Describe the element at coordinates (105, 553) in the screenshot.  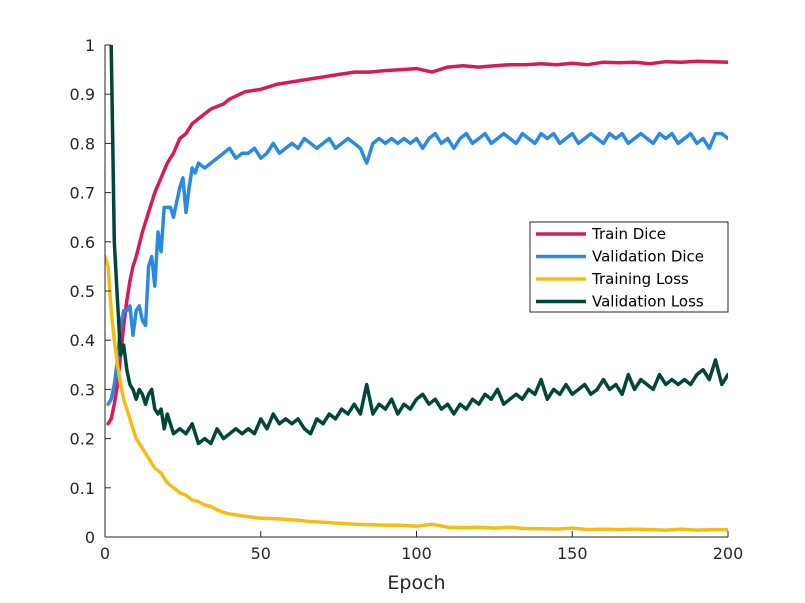
I see `x-tick-label: 0` at that location.